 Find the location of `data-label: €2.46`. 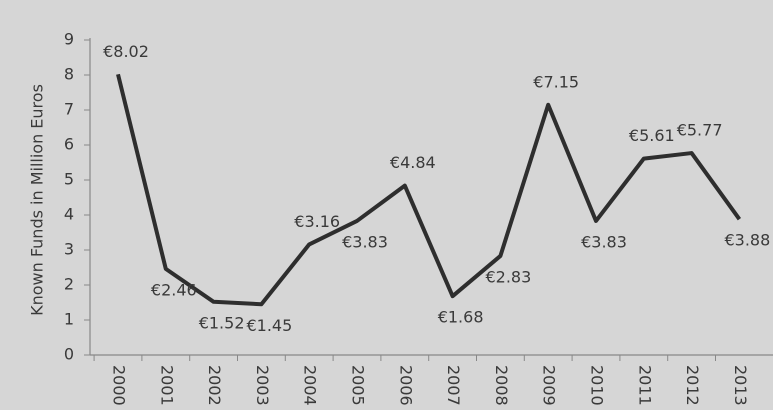

data-label: €2.46 is located at coordinates (174, 289).